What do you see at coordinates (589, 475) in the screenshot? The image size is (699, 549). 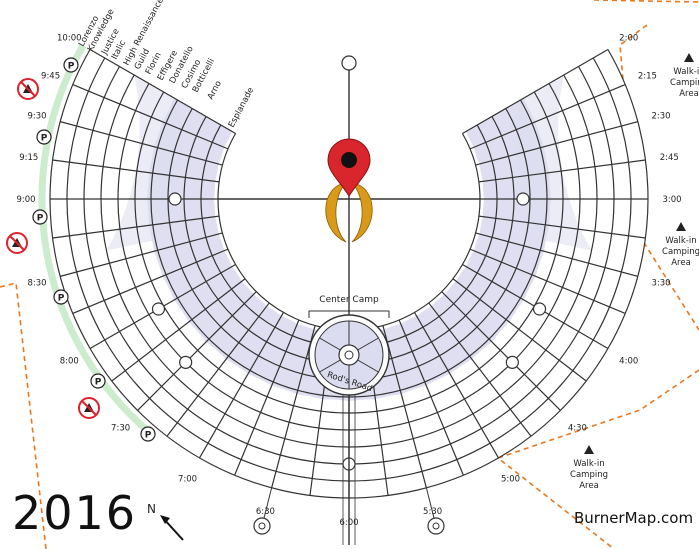 I see `walk-in-label-2-1: Camping` at bounding box center [589, 475].